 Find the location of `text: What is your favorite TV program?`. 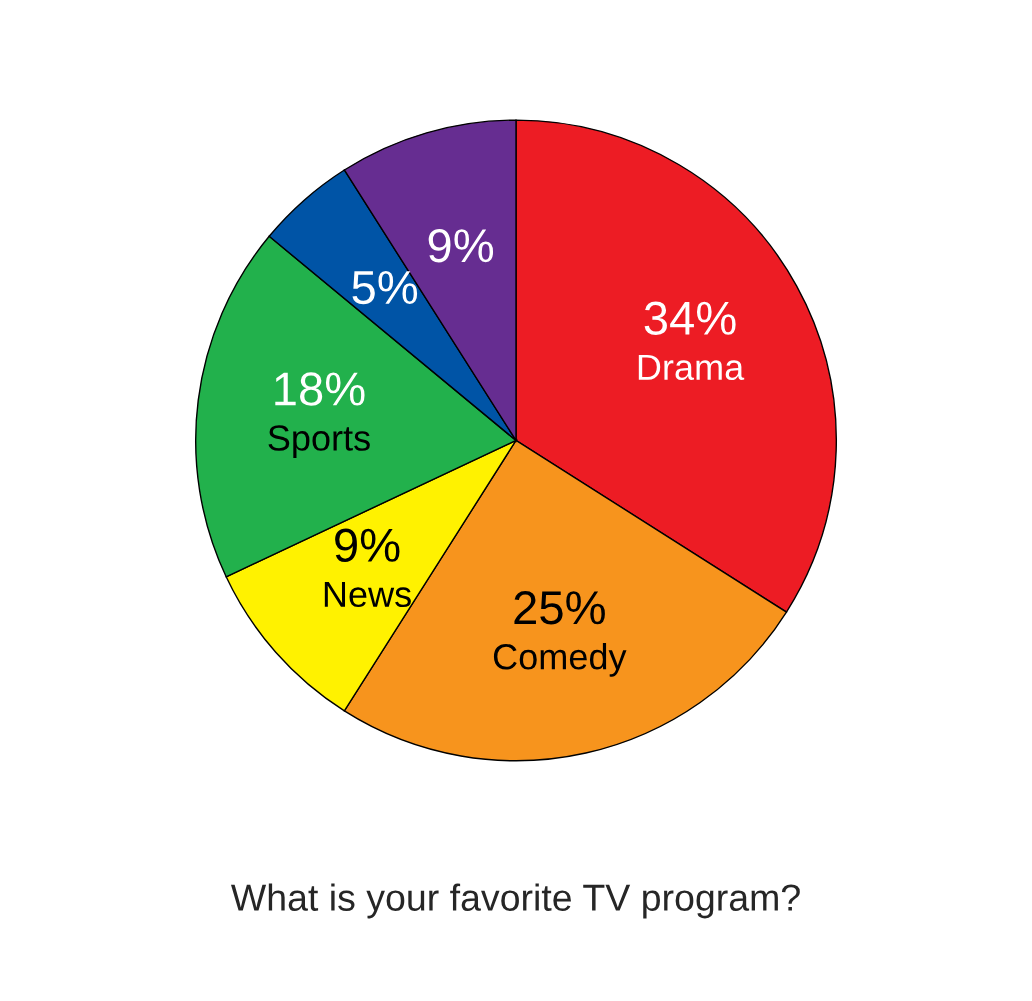

text: What is your favorite TV program? is located at coordinates (515, 901).